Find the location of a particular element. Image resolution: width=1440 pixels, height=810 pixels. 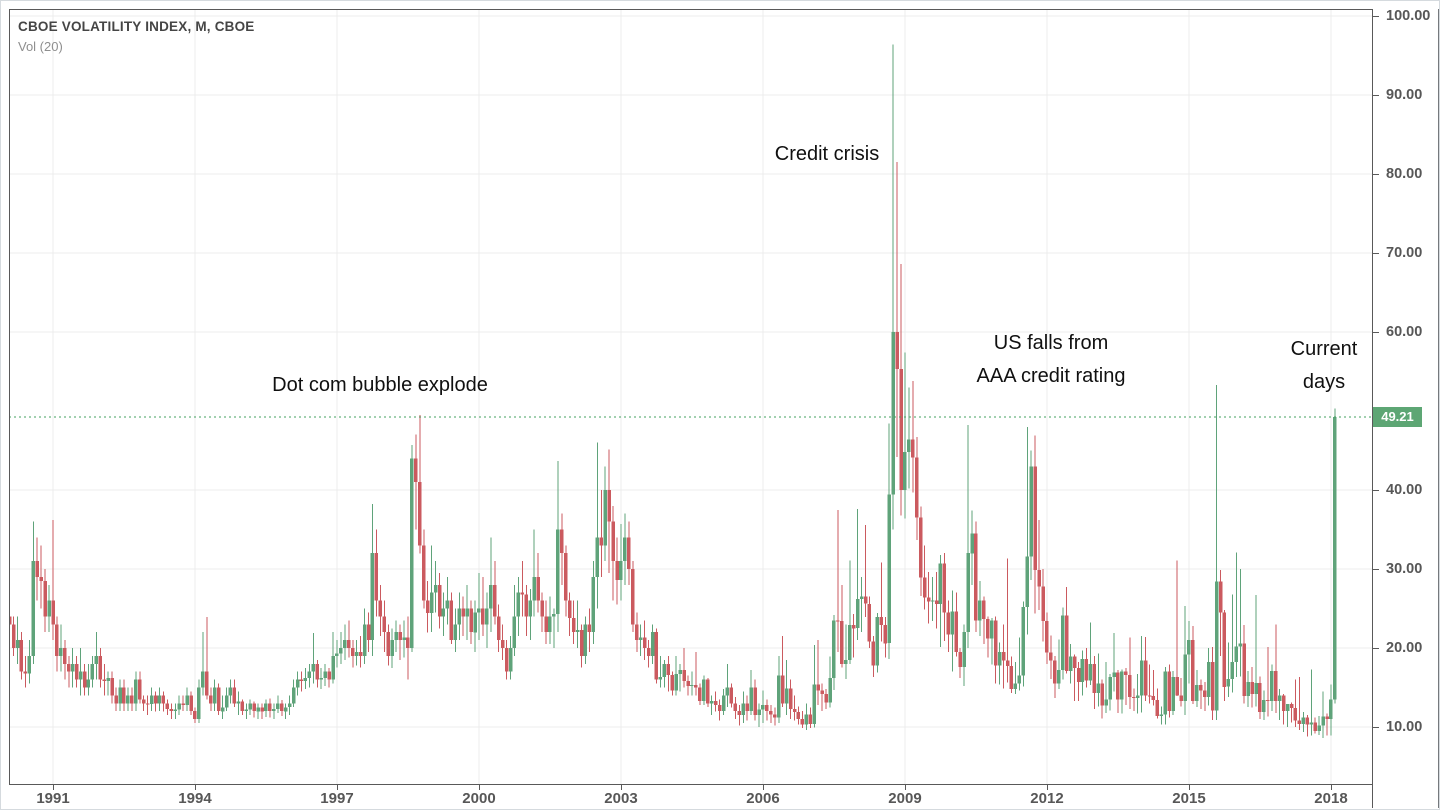

price-axis-label: 100.00 is located at coordinates (1408, 16).